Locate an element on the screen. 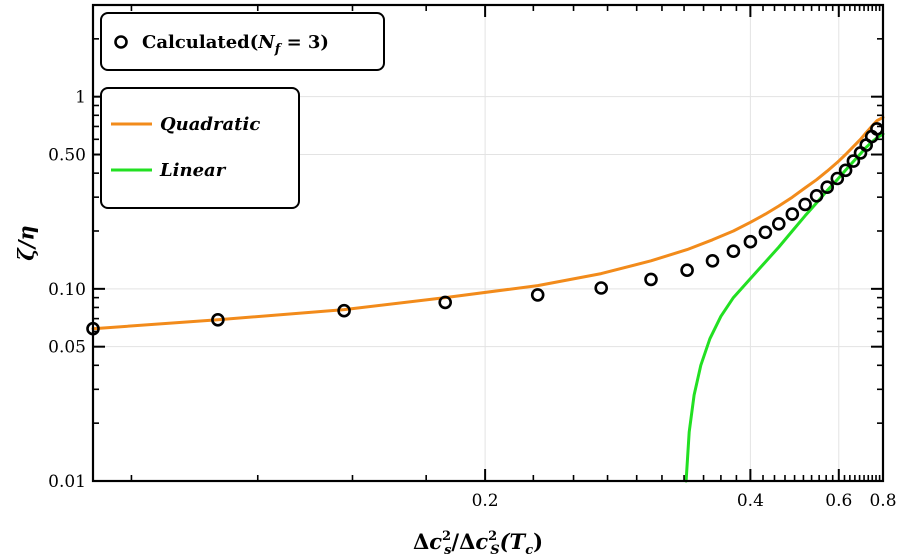 This screenshot has height=559, width=899. legend-fits: Quadratic Linear is located at coordinates (200, 148).